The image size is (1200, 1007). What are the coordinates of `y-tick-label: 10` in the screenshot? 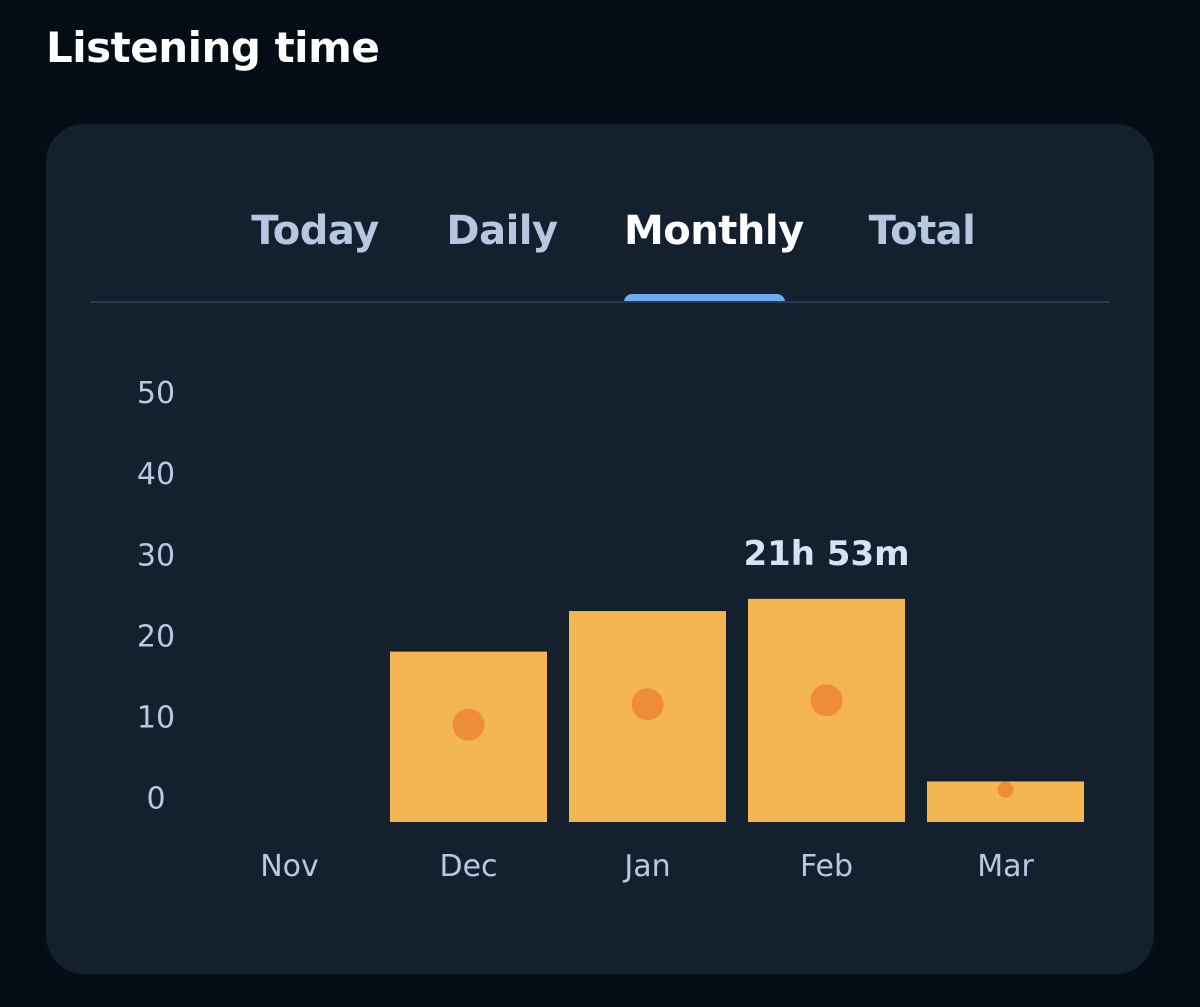 It's located at (156, 718).